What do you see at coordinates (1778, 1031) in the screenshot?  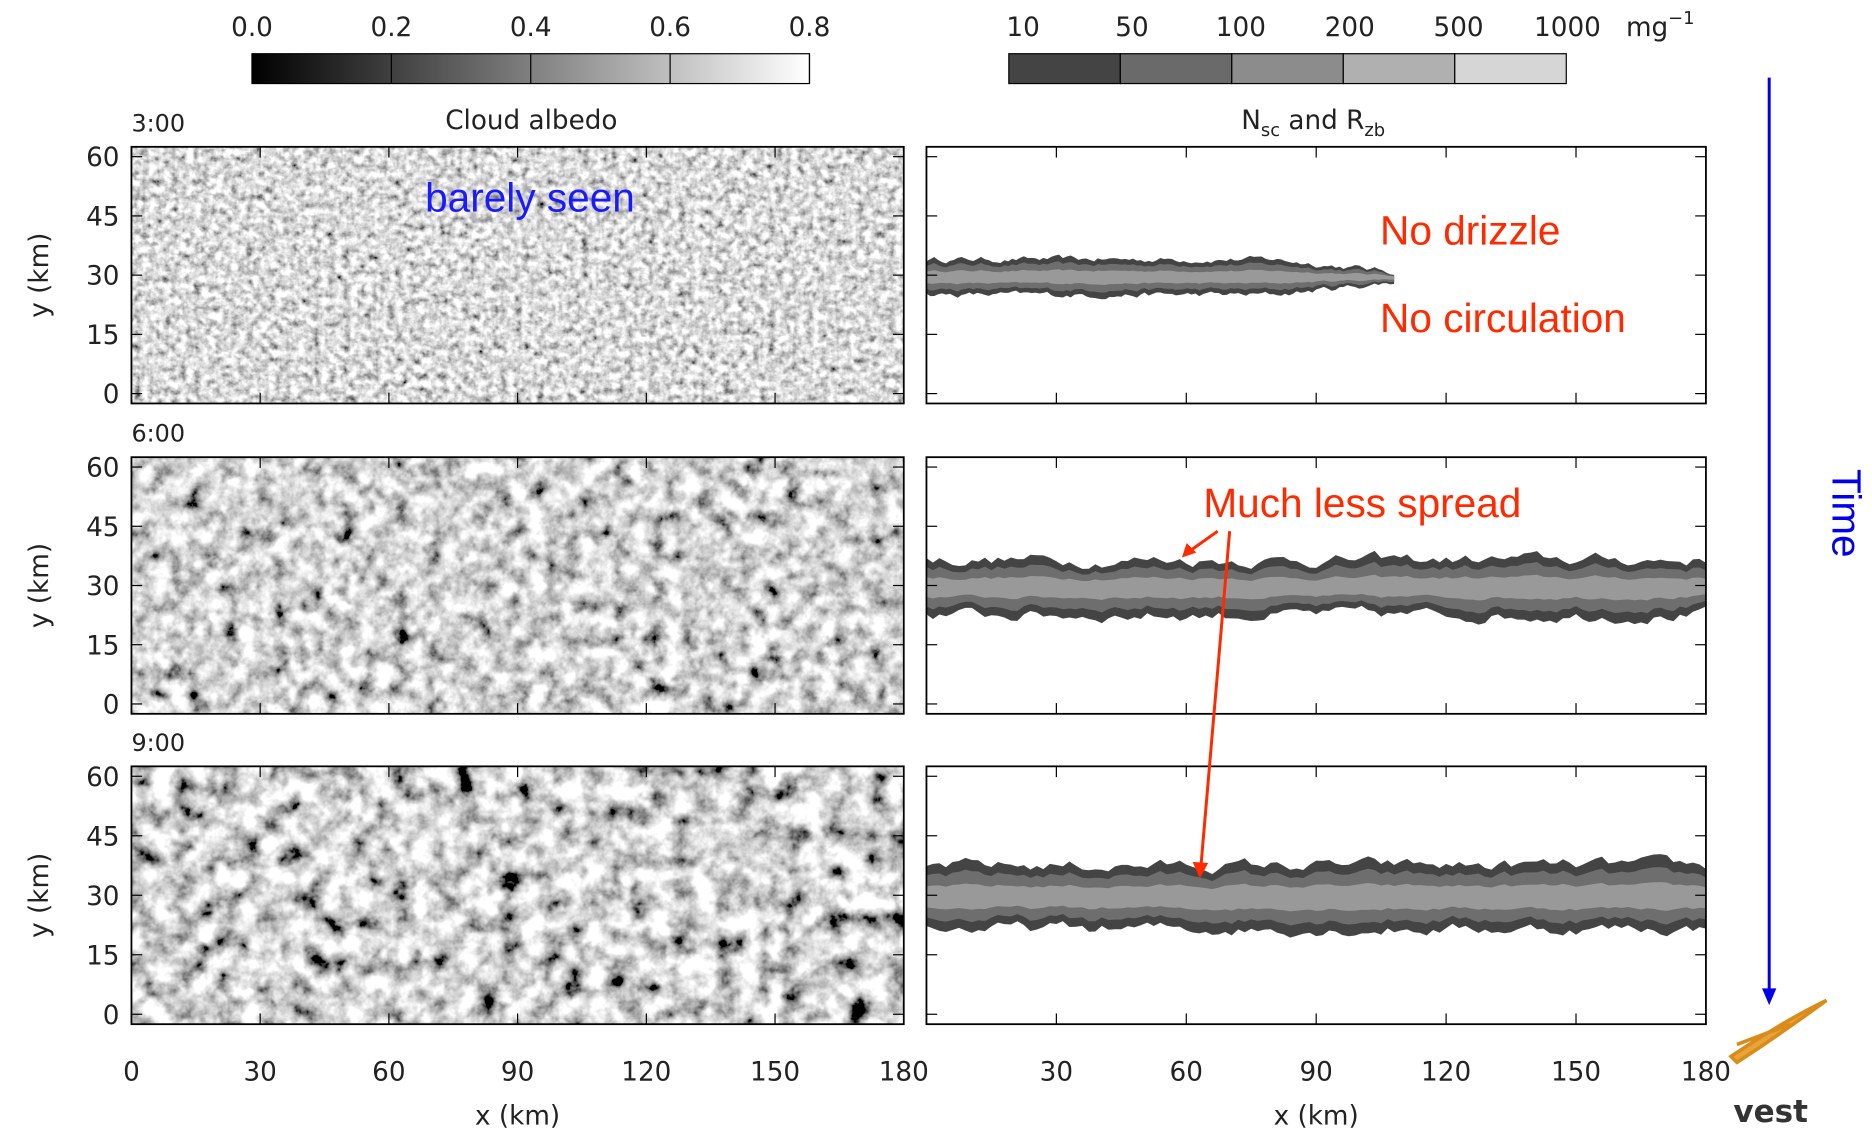 I see `logo-swoosh` at bounding box center [1778, 1031].